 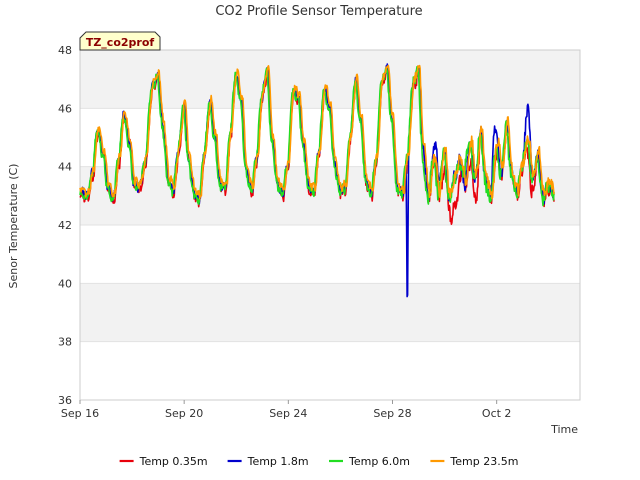 What do you see at coordinates (65, 167) in the screenshot?
I see `y-tick-label: 44` at bounding box center [65, 167].